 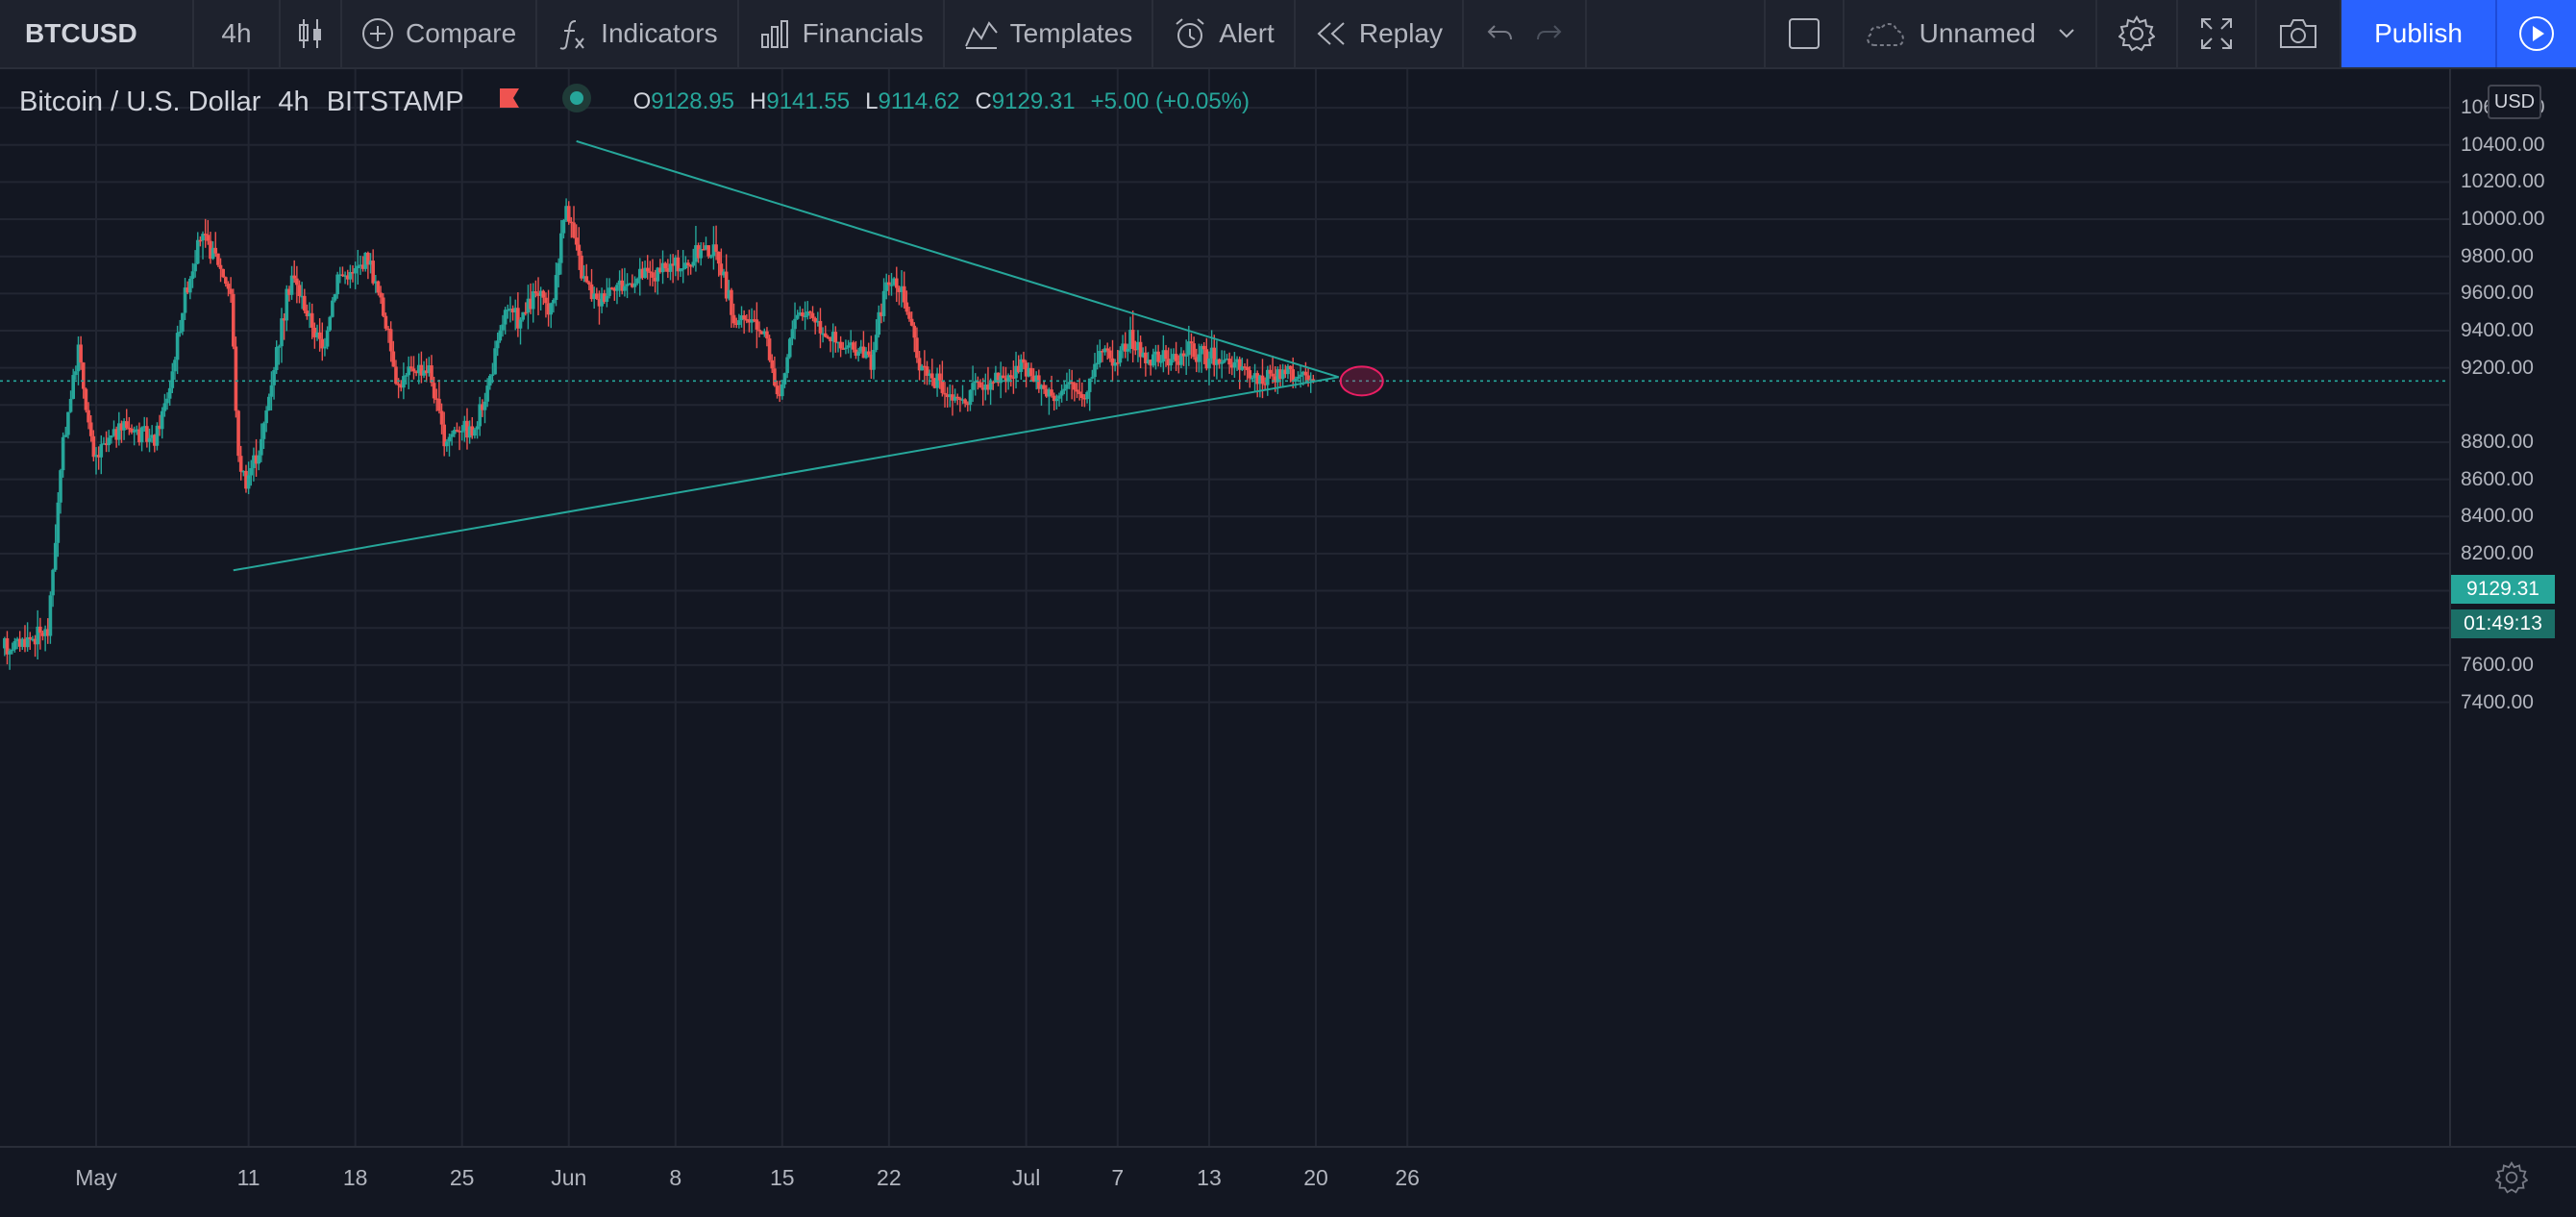 I want to click on time-axis: May 11 18 25 Jun 8 15 22 Jul 7 13 20 26, so click(x=1288, y=1181).